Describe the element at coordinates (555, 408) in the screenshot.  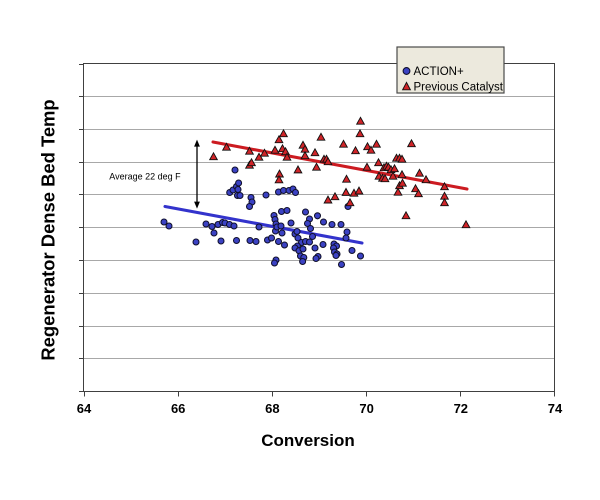
I see `svg-text: 74` at that location.